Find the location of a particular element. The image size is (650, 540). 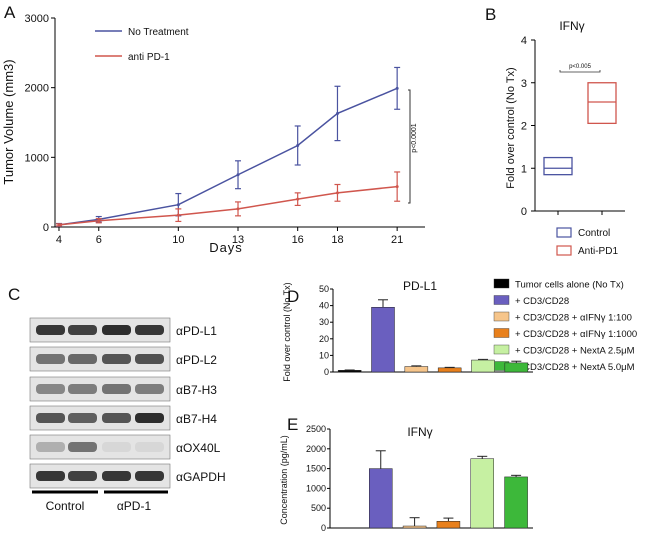

chart-a-xtick-label: 10 is located at coordinates (178, 240).